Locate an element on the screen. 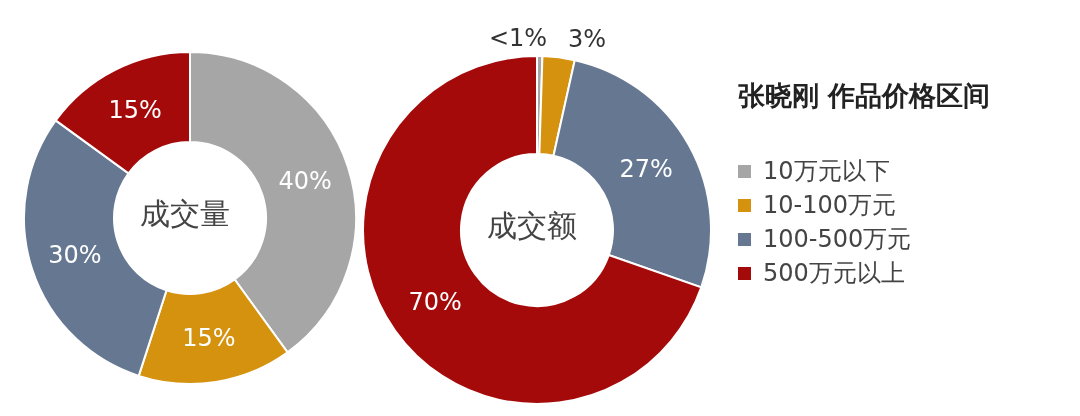 The height and width of the screenshot is (416, 1080). legend-label: 500万元以上 is located at coordinates (834, 273).